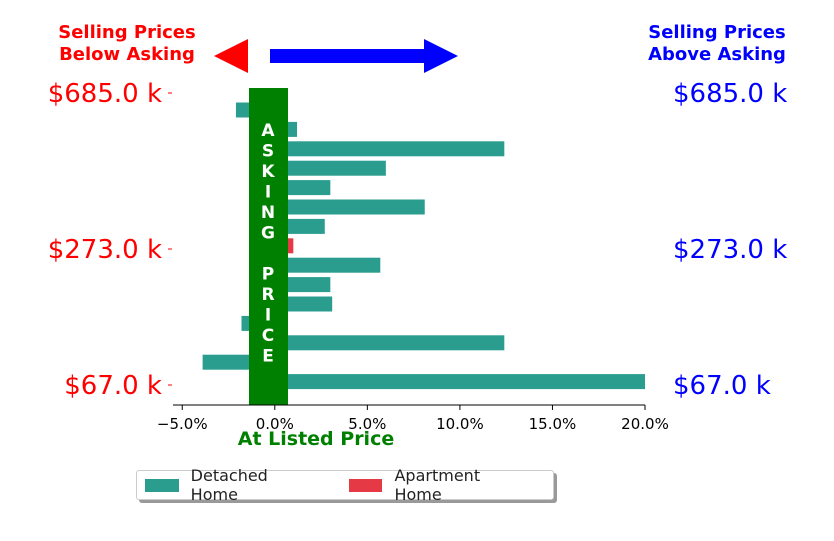 The width and height of the screenshot is (834, 541). I want to click on y-tick-label-right-2: $67.0 k, so click(722, 386).